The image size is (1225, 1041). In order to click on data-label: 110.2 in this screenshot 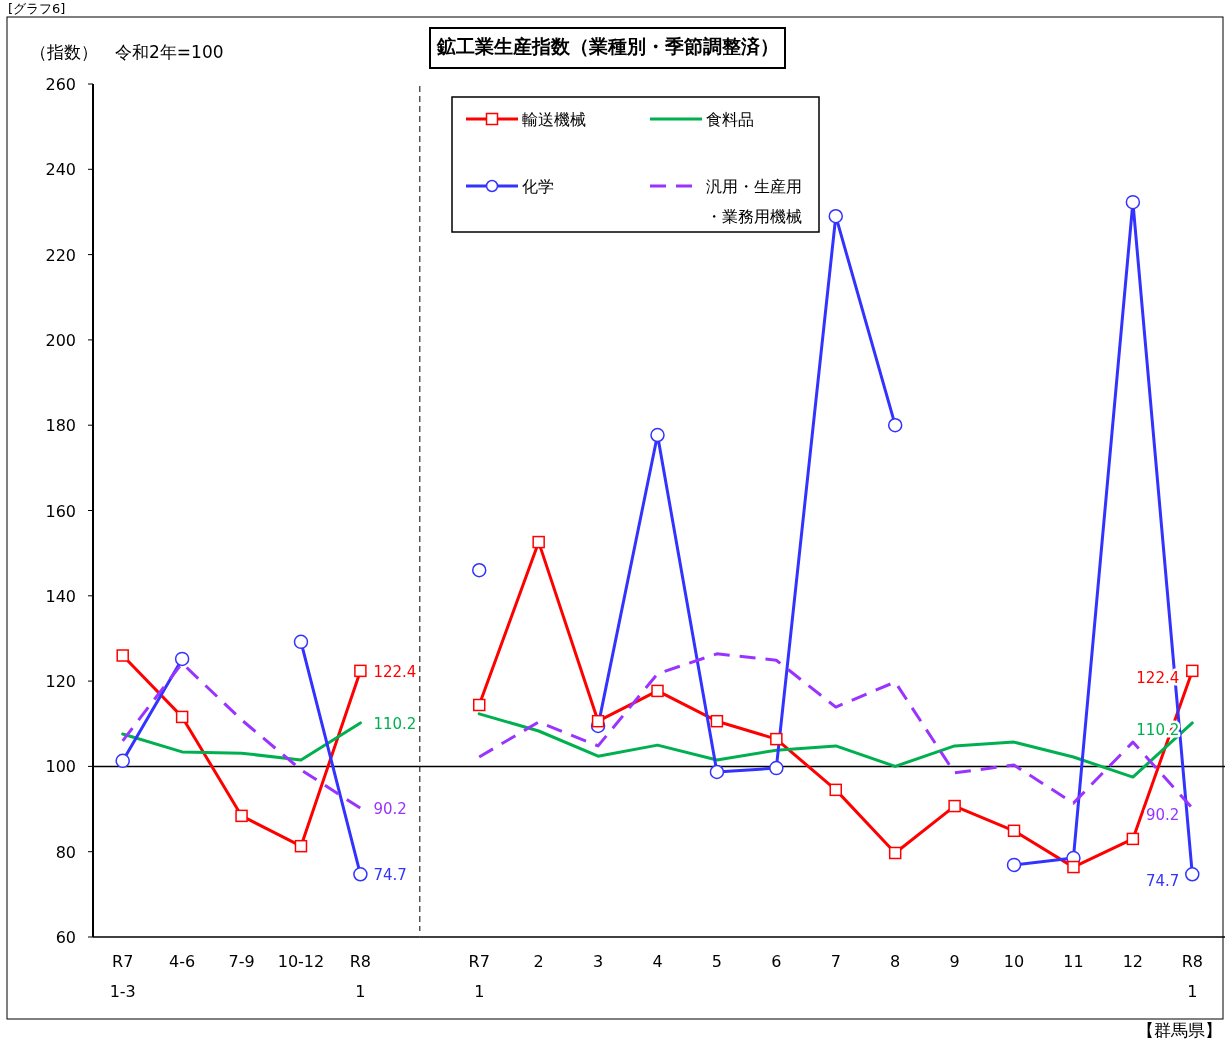, I will do `click(395, 723)`.